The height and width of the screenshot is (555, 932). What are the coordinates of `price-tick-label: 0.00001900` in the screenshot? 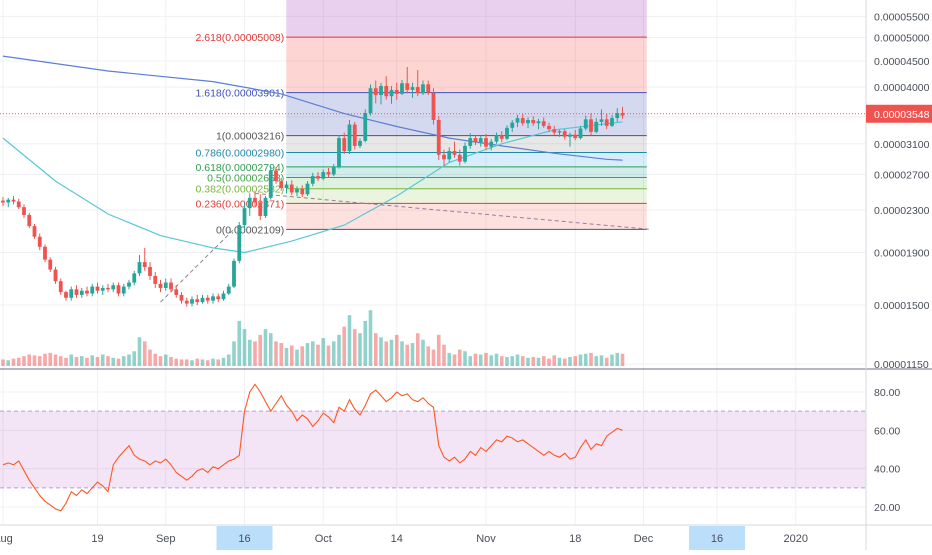 It's located at (902, 254).